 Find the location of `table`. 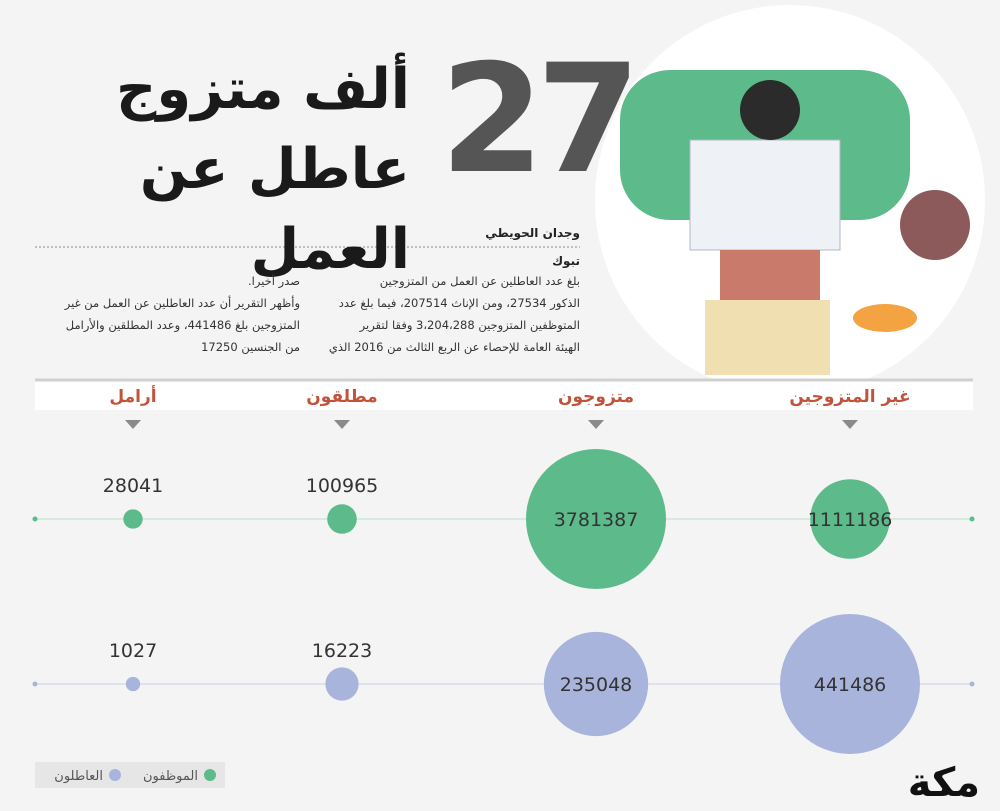

table is located at coordinates (935, 225).